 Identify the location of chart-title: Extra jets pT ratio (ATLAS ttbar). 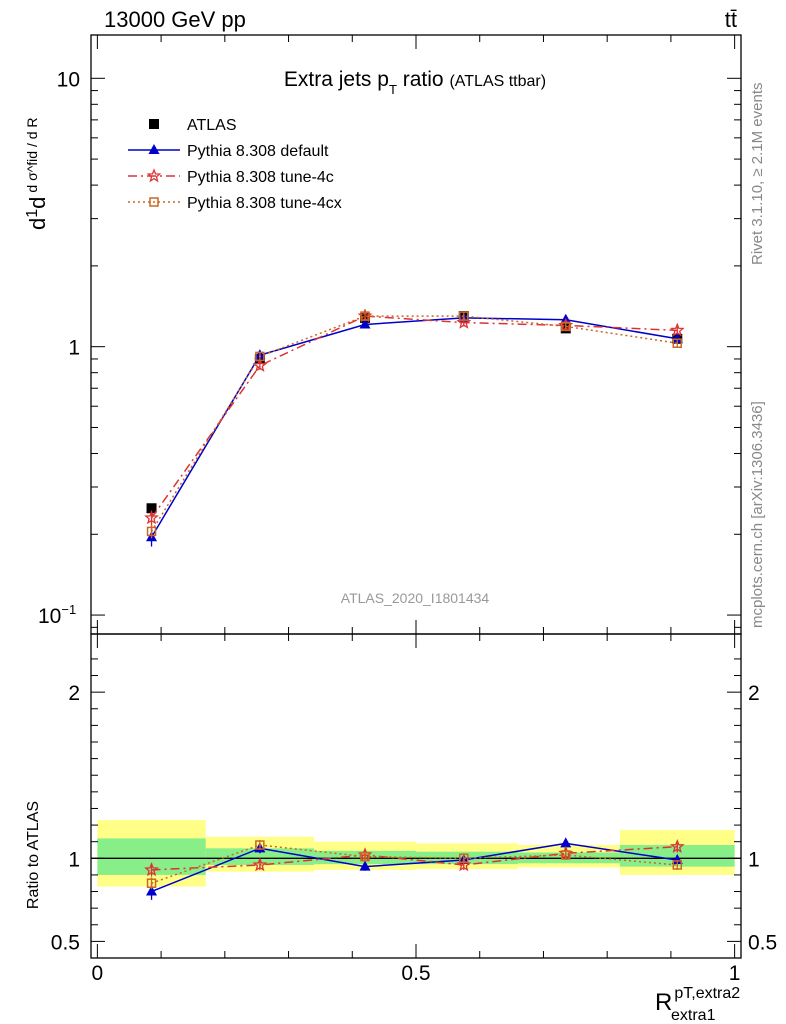
(415, 82).